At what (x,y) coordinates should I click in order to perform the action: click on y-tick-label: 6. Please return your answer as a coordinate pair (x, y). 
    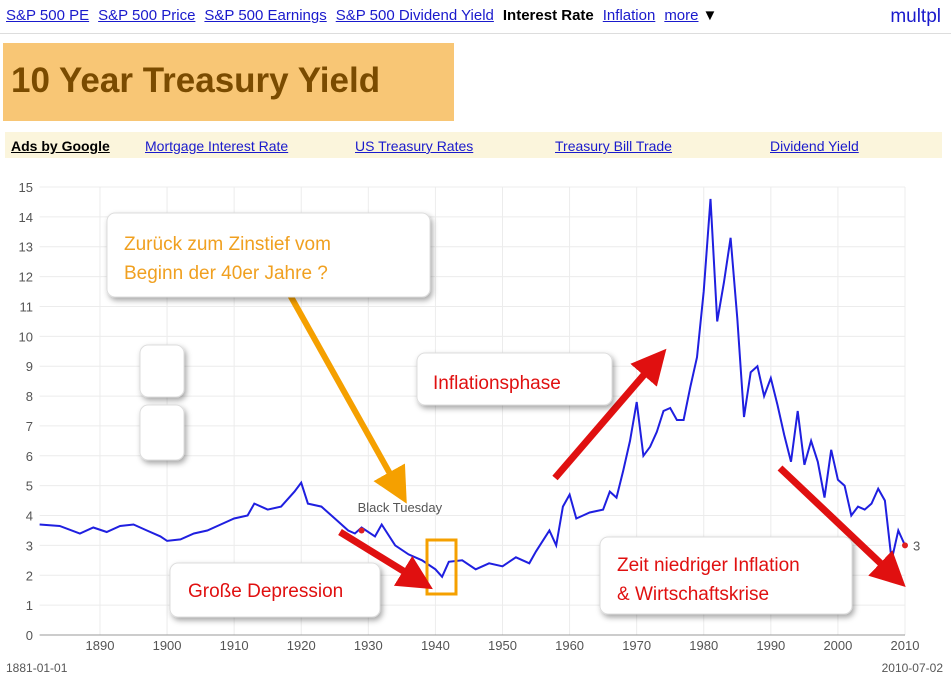
    Looking at the image, I should click on (29, 456).